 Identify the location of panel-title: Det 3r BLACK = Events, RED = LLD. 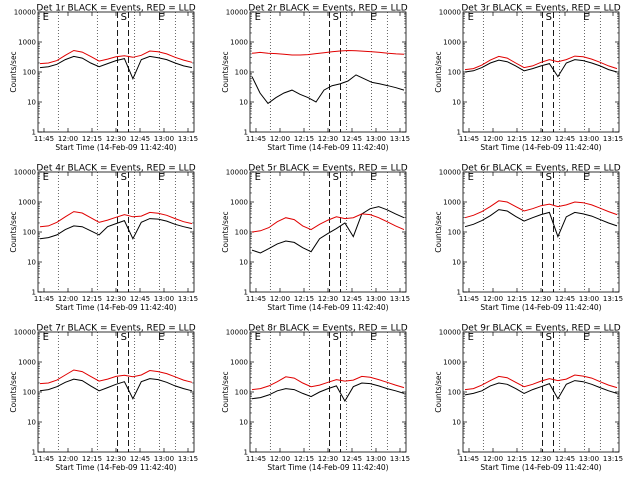
(540, 9).